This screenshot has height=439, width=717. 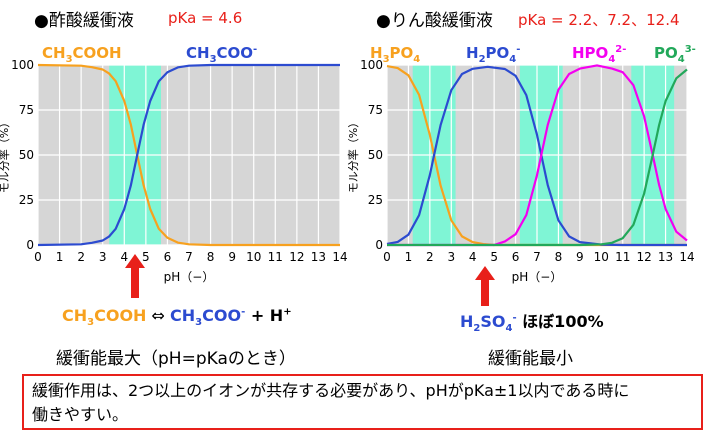 What do you see at coordinates (387, 257) in the screenshot?
I see `phosphate-xtick-label: 0` at bounding box center [387, 257].